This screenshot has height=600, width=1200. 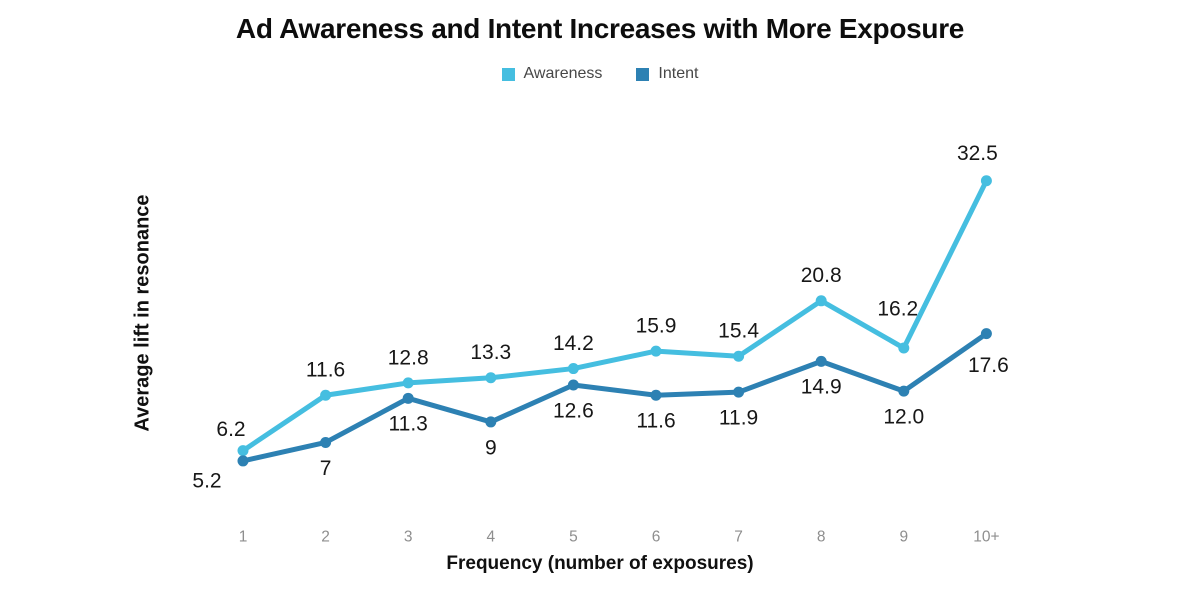 I want to click on awareness-value-label: 32.5, so click(x=977, y=153).